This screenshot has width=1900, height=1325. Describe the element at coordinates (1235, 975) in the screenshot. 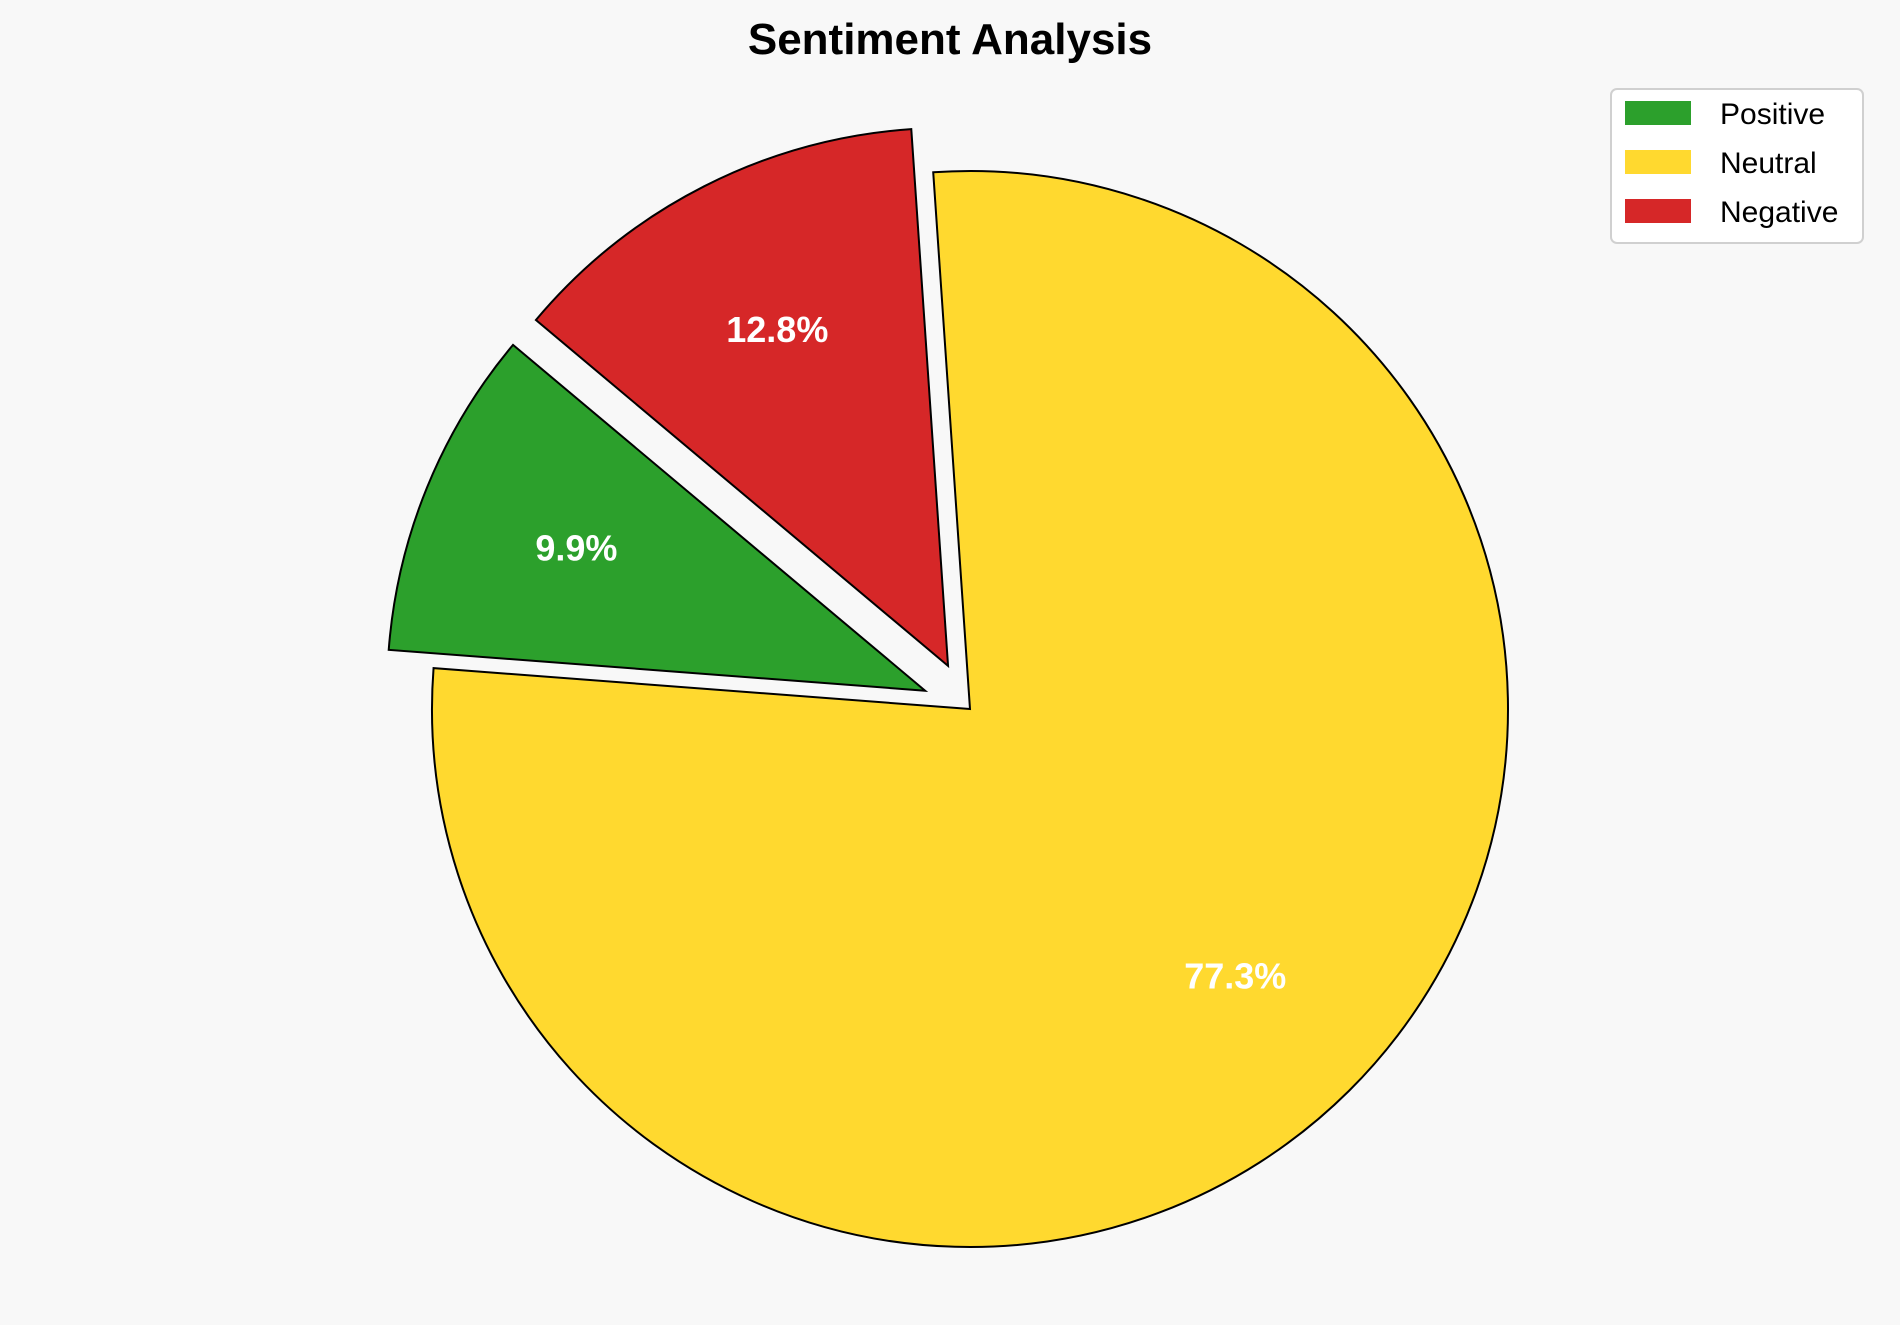

I see `slice-label-neutral: 77.3%` at that location.